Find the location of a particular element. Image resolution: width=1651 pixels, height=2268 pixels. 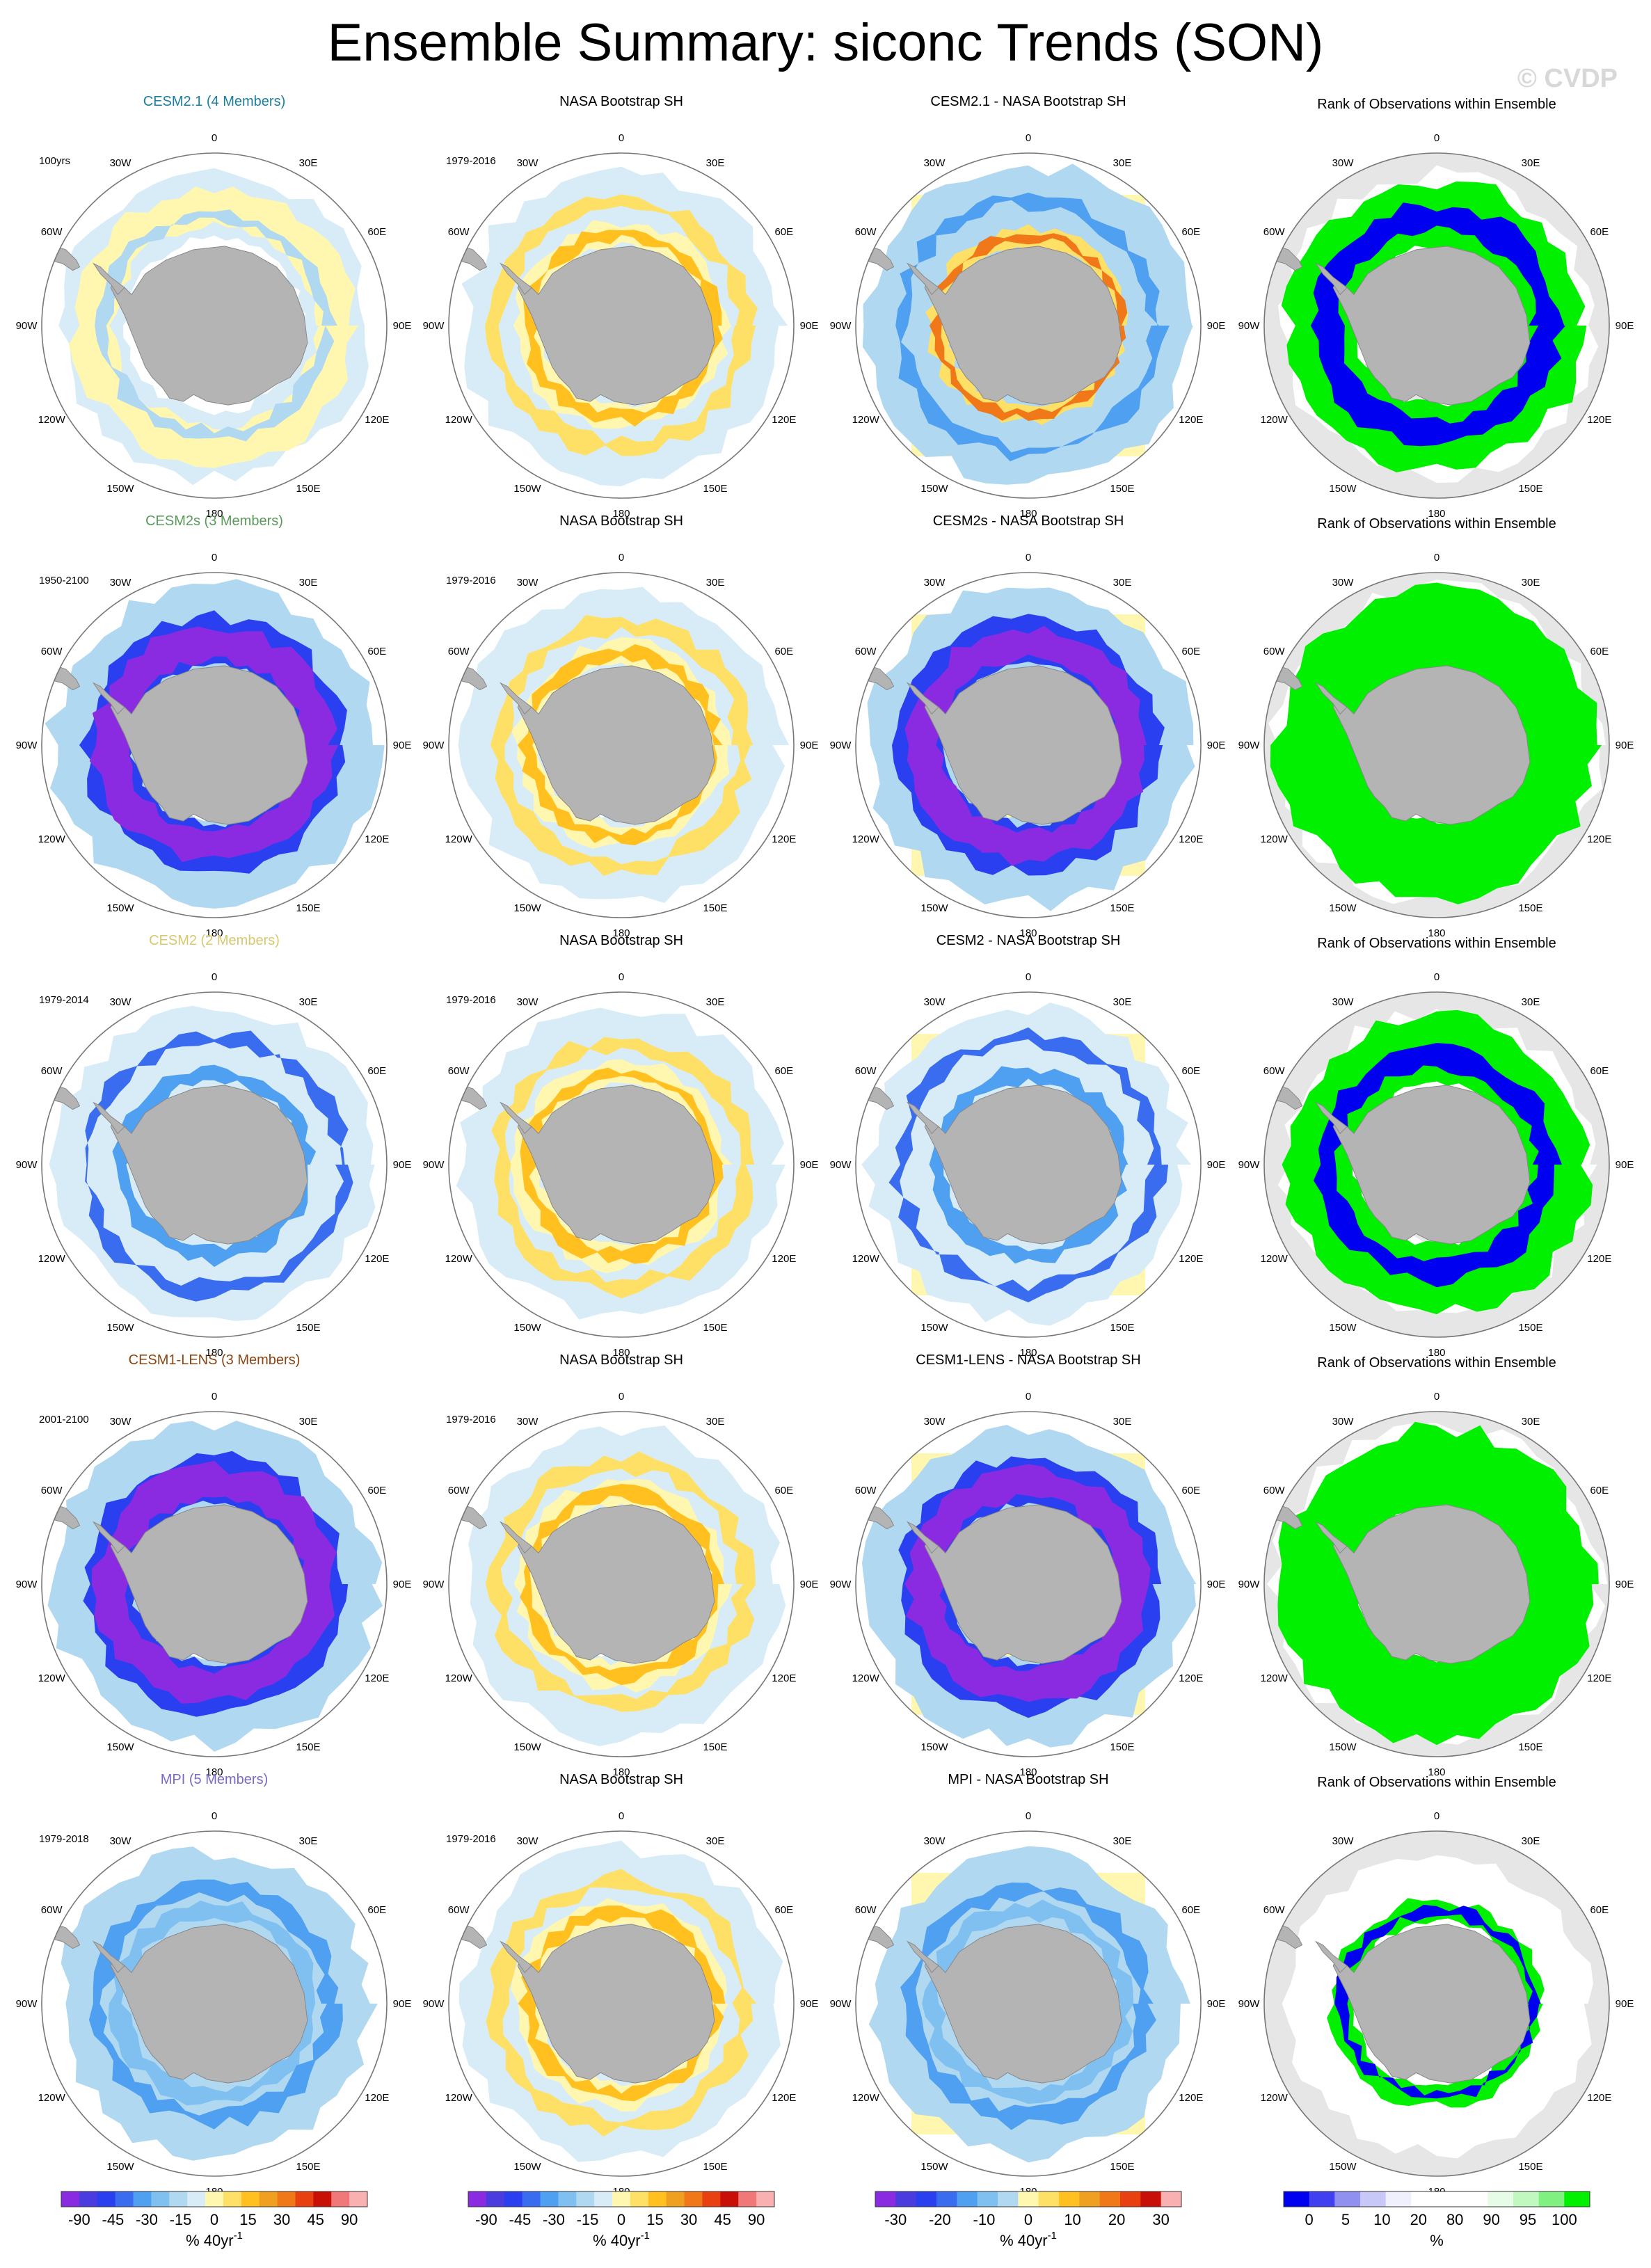

colorbar-tick-label: 15 is located at coordinates (248, 2219).